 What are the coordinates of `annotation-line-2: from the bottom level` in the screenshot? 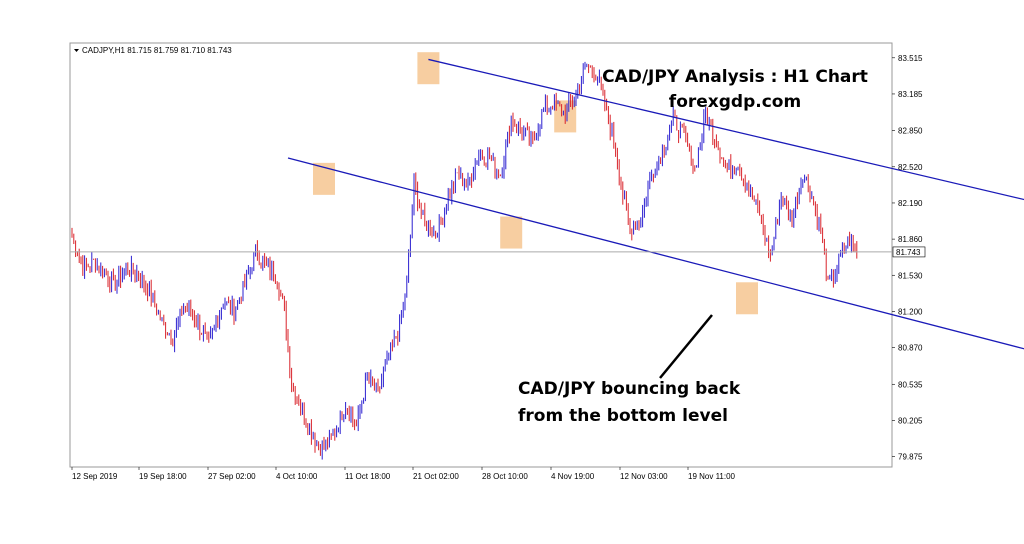 It's located at (623, 416).